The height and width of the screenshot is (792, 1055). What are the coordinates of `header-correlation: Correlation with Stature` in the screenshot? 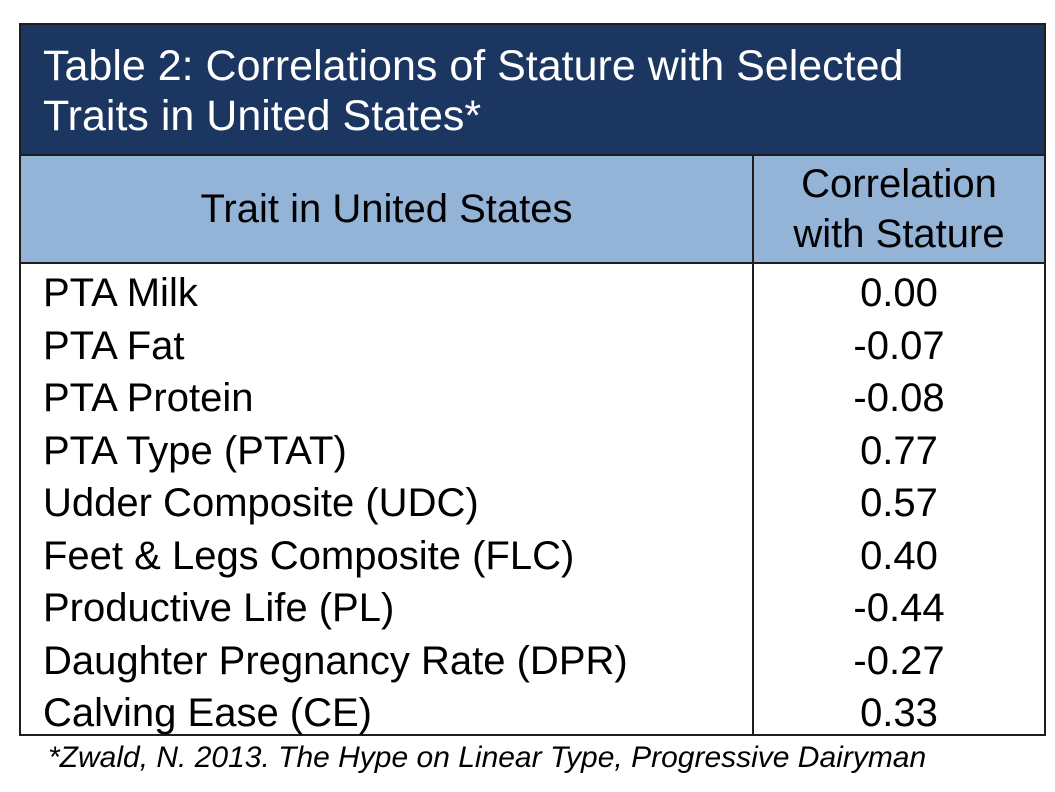 It's located at (899, 209).